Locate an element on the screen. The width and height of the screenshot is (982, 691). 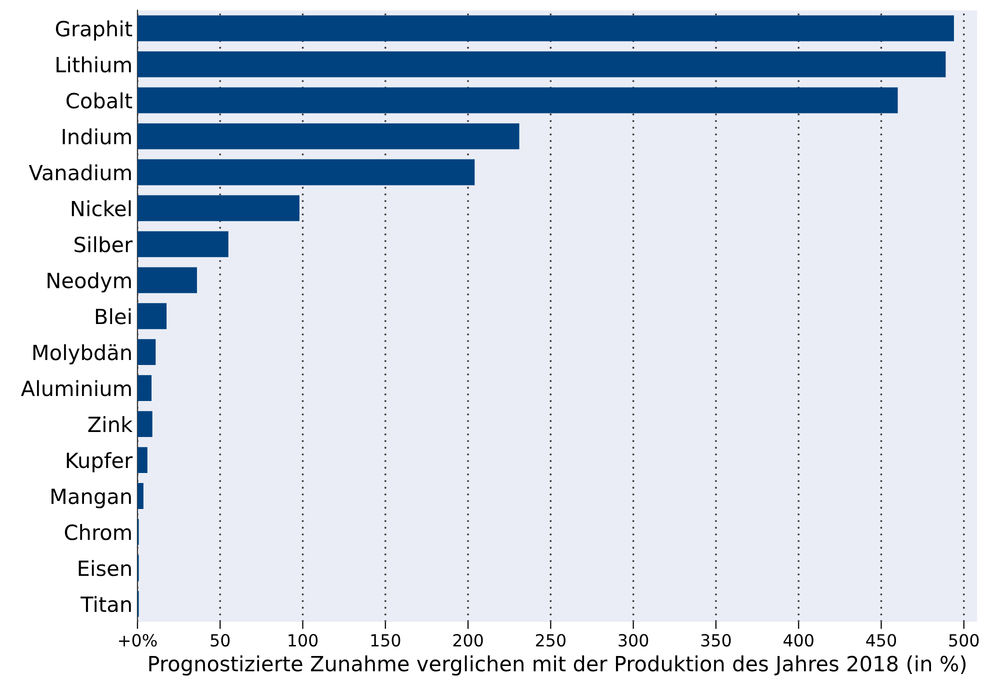
x-tick-label: 450 is located at coordinates (881, 640).